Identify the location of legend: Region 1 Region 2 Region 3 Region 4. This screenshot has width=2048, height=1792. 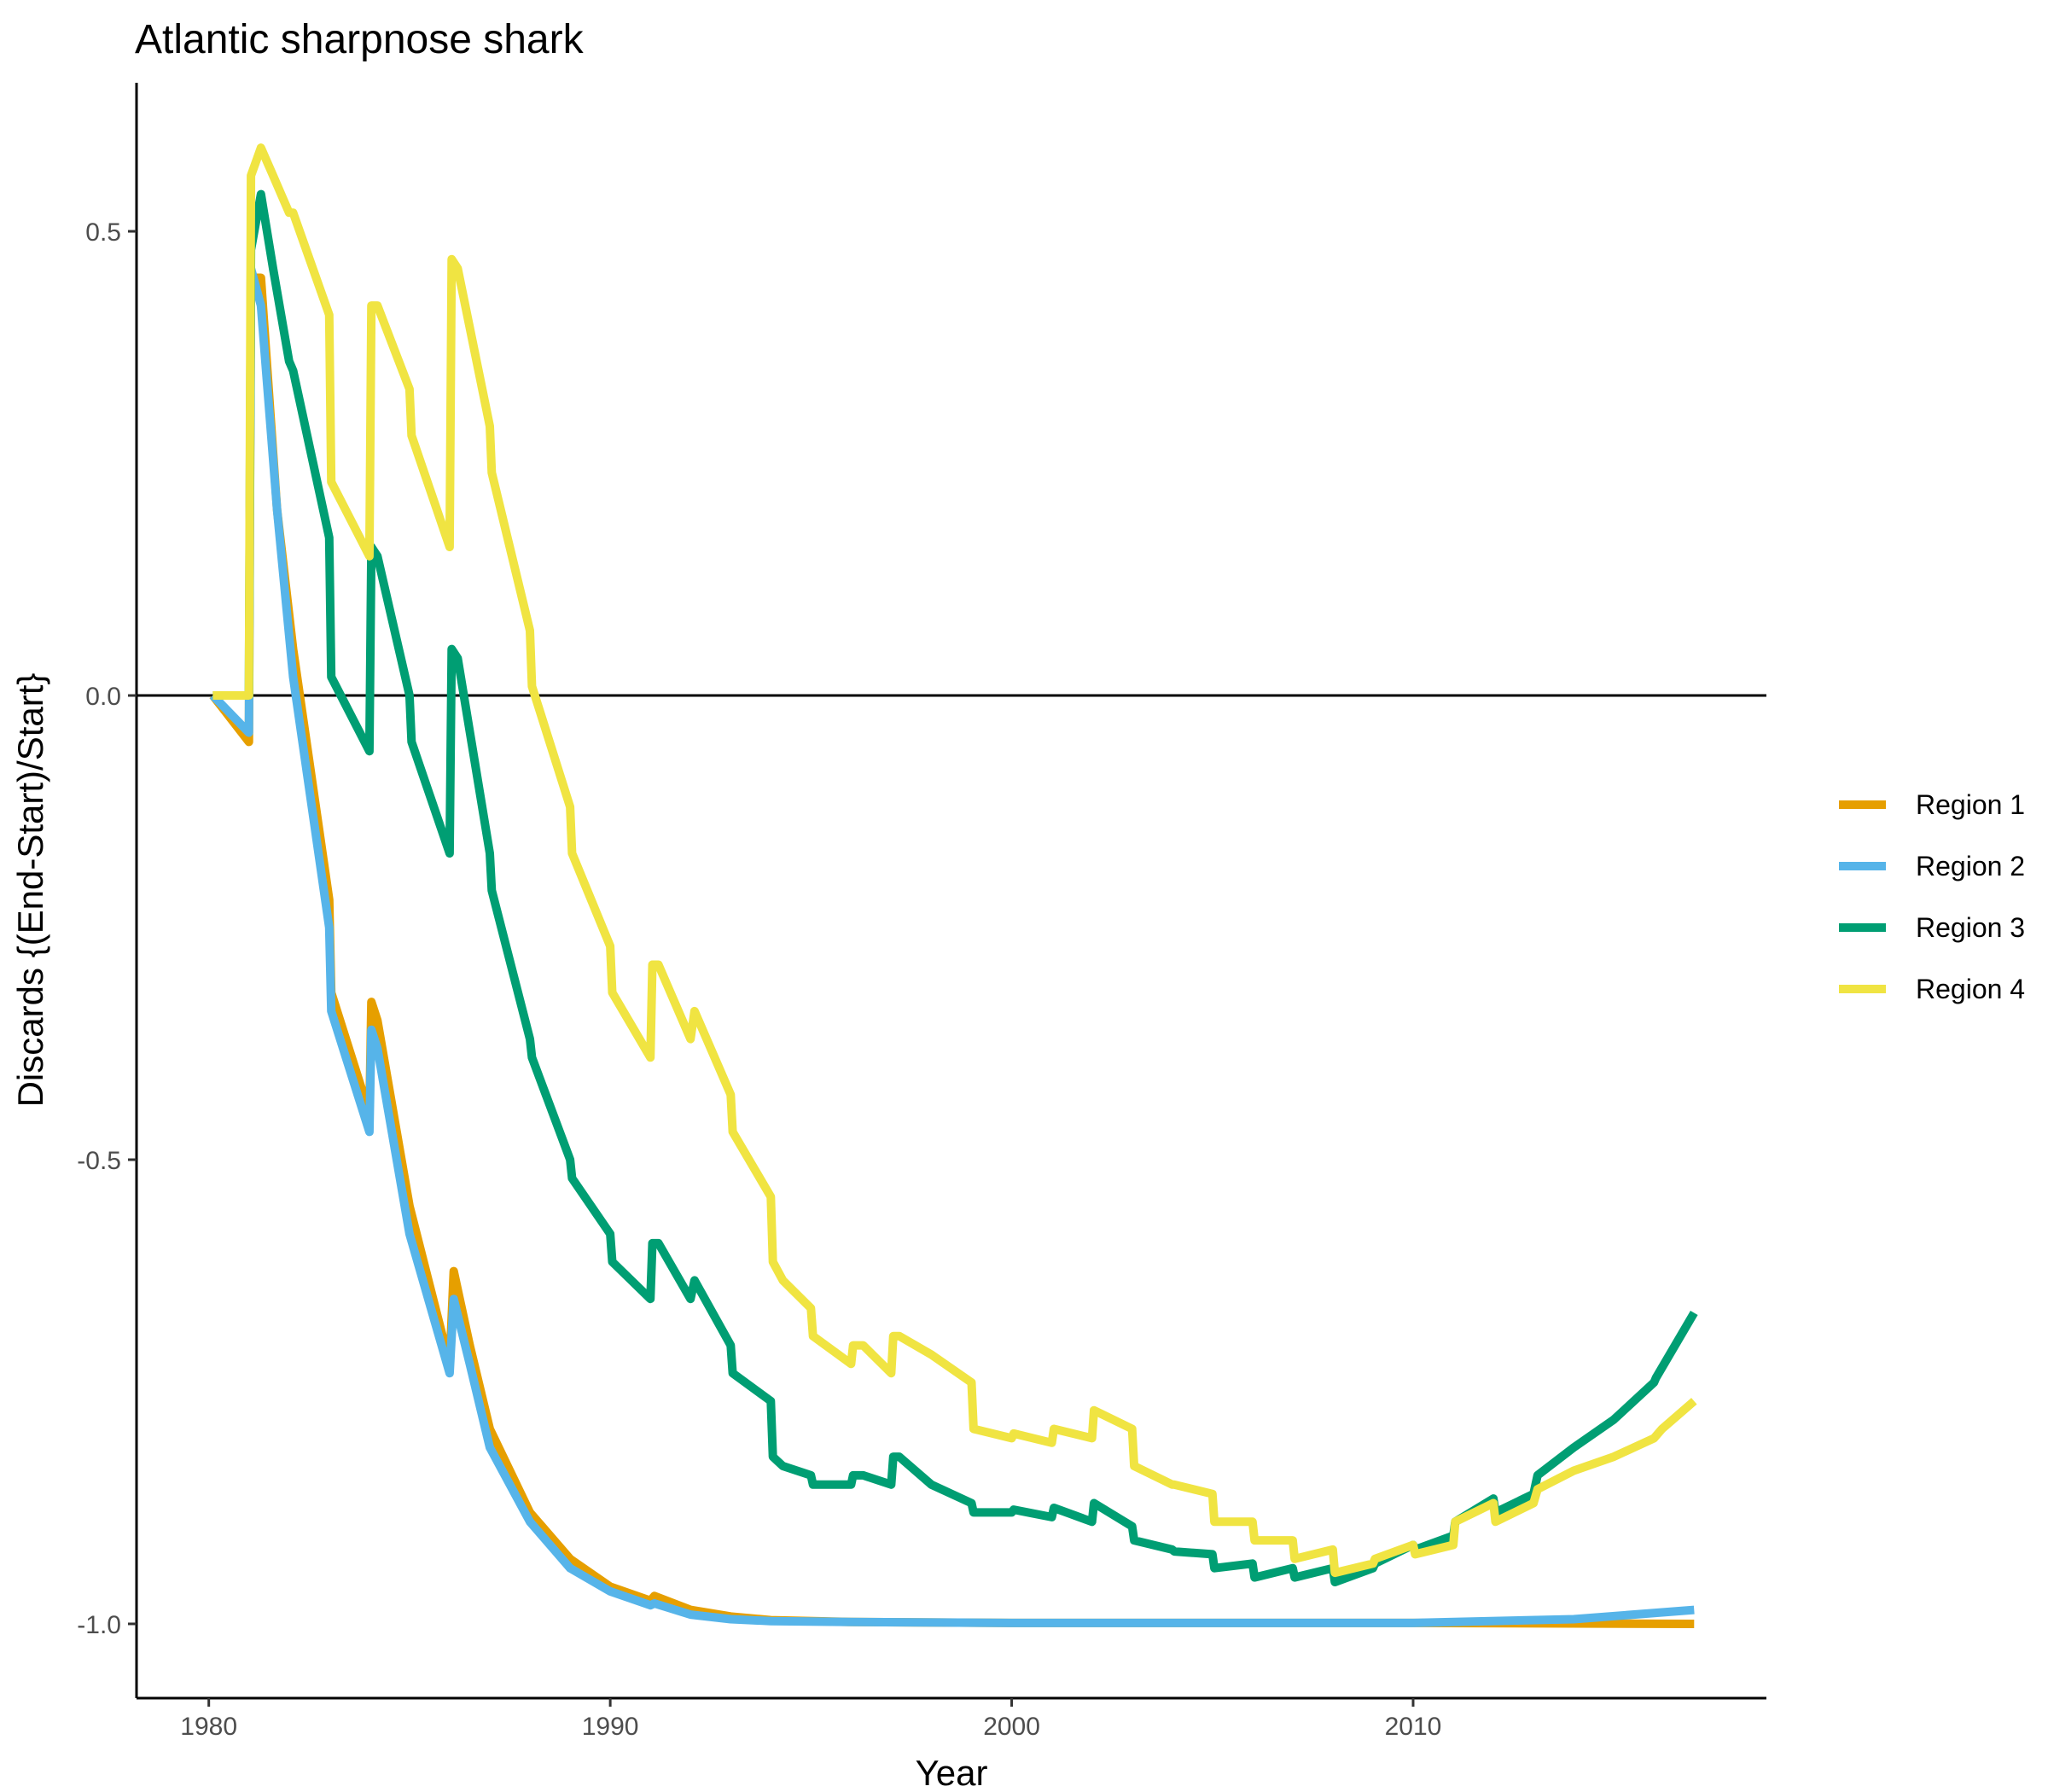
(1932, 897).